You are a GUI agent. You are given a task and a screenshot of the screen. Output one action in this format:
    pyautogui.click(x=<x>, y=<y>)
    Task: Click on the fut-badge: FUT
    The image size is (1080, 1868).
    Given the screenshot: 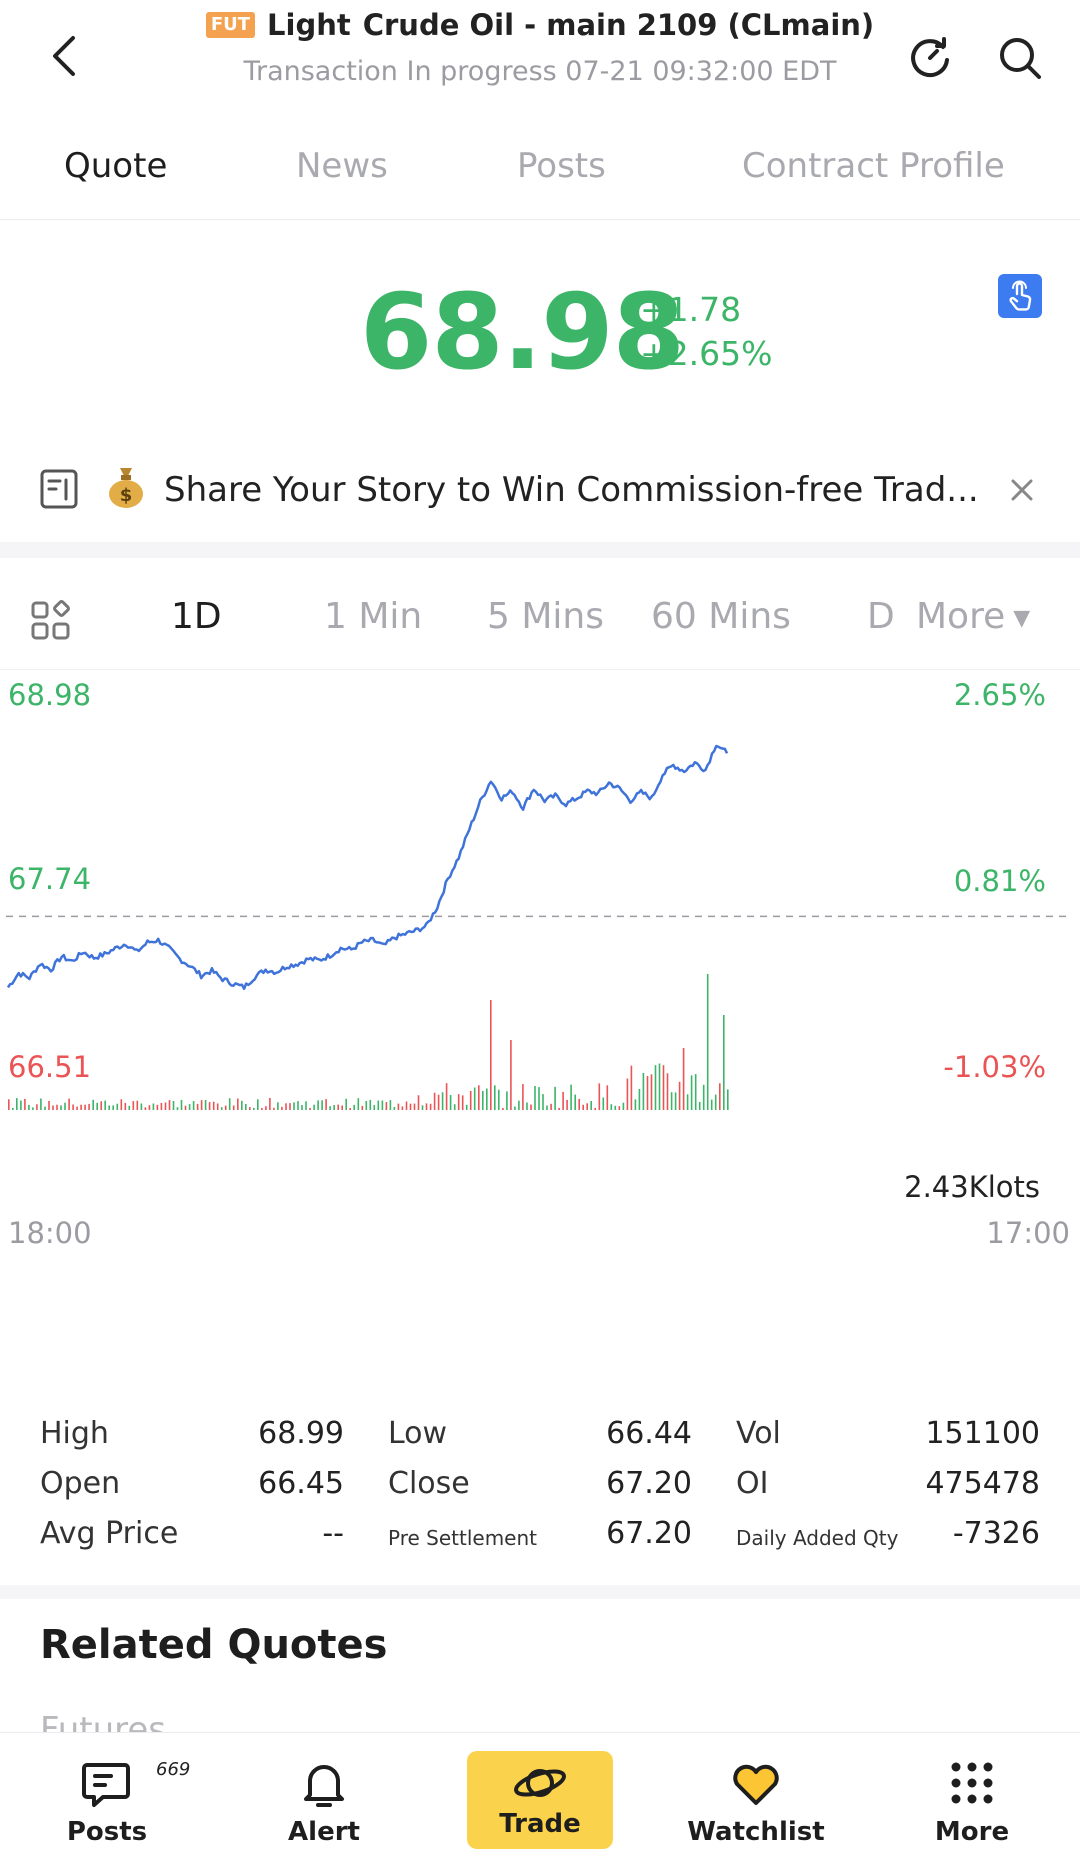 What is the action you would take?
    pyautogui.click(x=230, y=25)
    